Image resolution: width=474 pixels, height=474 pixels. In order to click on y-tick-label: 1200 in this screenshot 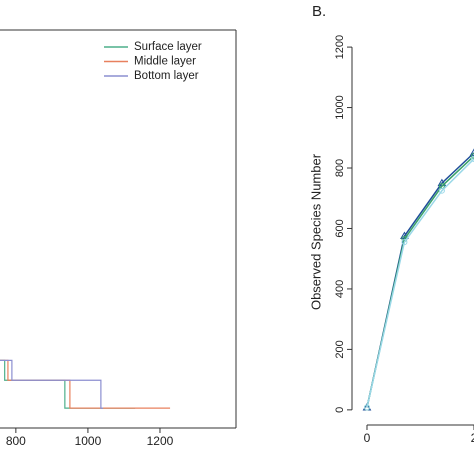, I will do `click(340, 47)`.